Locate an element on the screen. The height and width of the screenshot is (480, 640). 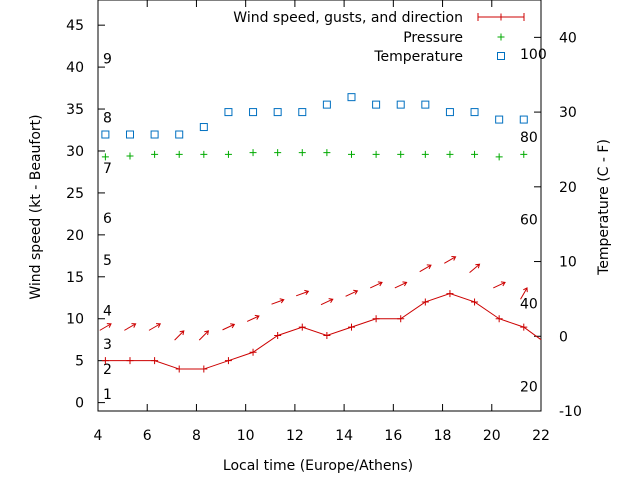
x-tick-label: 10 is located at coordinates (246, 436).